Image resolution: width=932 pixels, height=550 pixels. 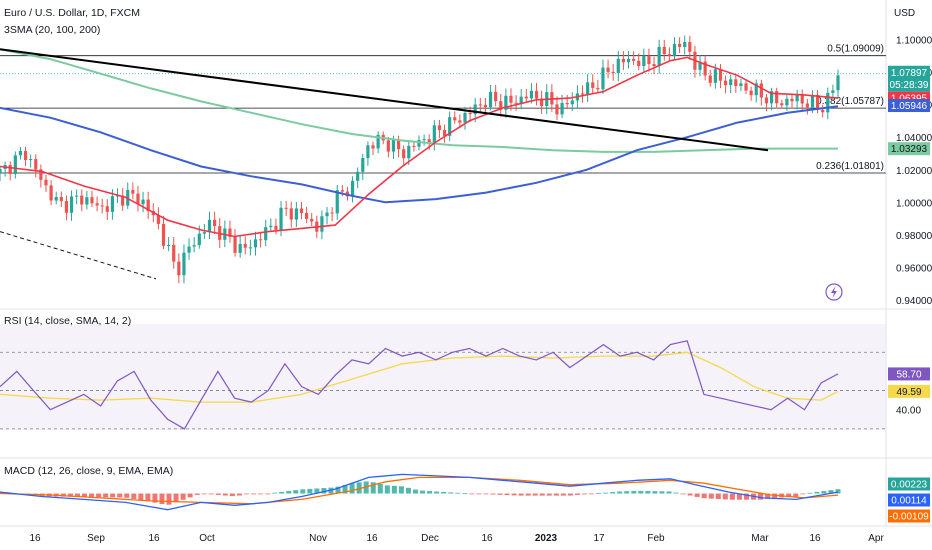 I want to click on macd-indicator-label: MACD (12, 26, close, 9, EMA, EMA), so click(x=88, y=471).